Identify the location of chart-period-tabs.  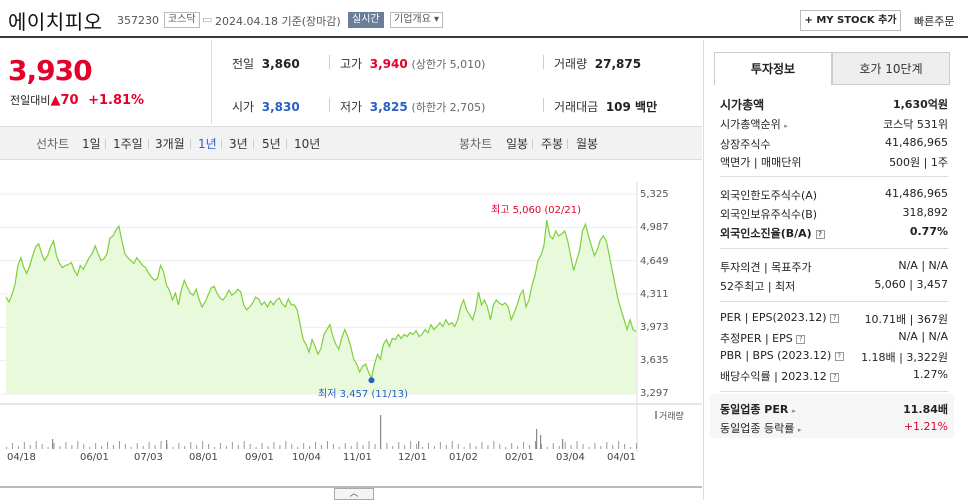
(351, 143).